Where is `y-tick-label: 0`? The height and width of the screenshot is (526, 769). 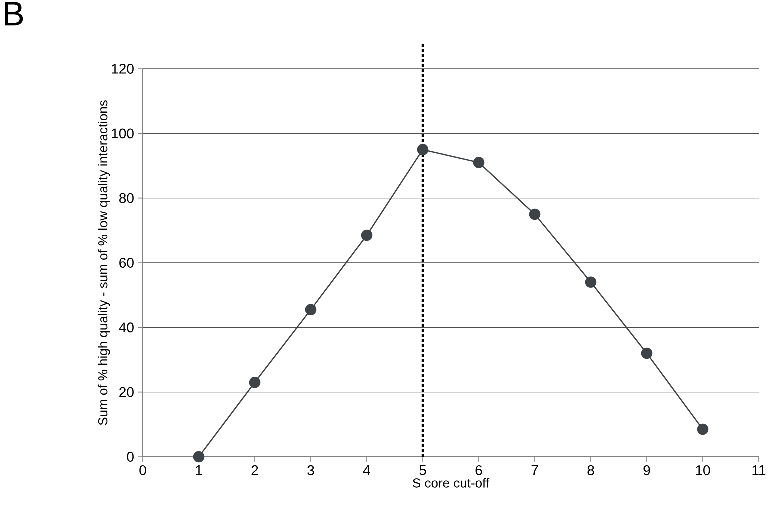 y-tick-label: 0 is located at coordinates (130, 457).